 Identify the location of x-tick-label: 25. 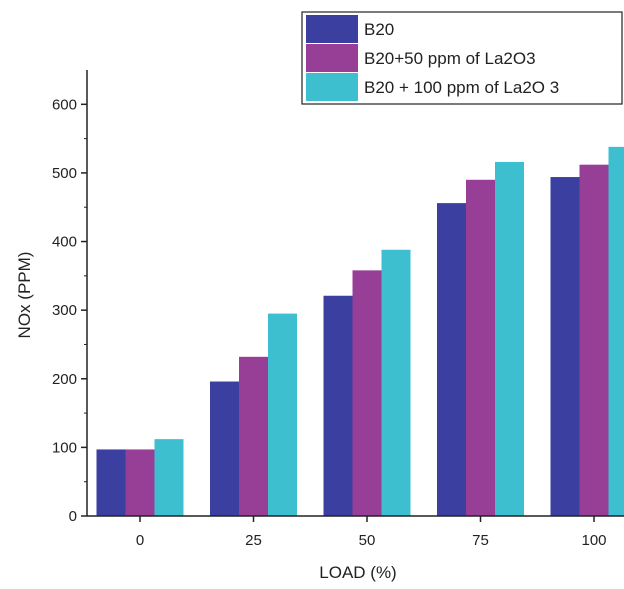
(253, 540).